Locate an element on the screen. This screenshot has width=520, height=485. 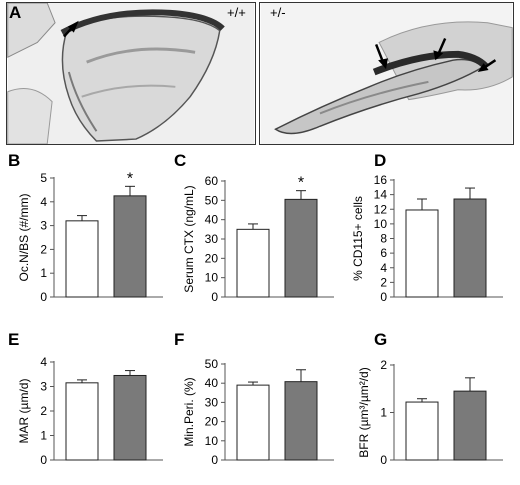
significance-marker-b: * is located at coordinates (130, 178).